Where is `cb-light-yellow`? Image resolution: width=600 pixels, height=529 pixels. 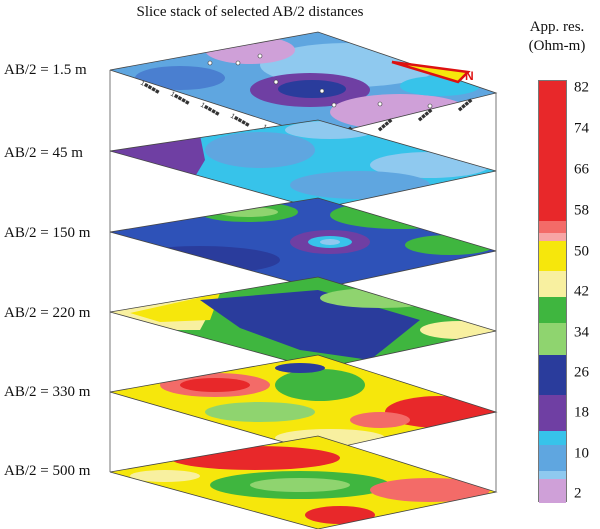
cb-light-yellow is located at coordinates (552, 284).